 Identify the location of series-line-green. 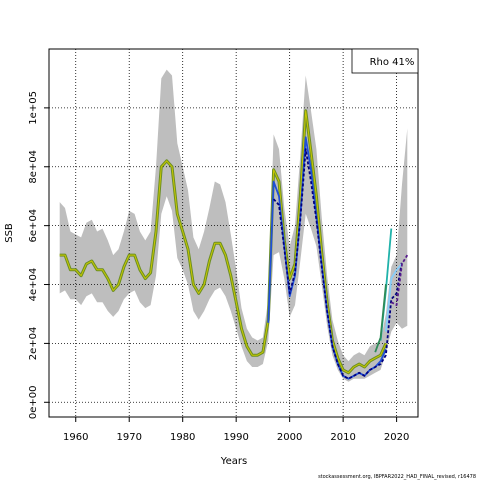
(380, 318).